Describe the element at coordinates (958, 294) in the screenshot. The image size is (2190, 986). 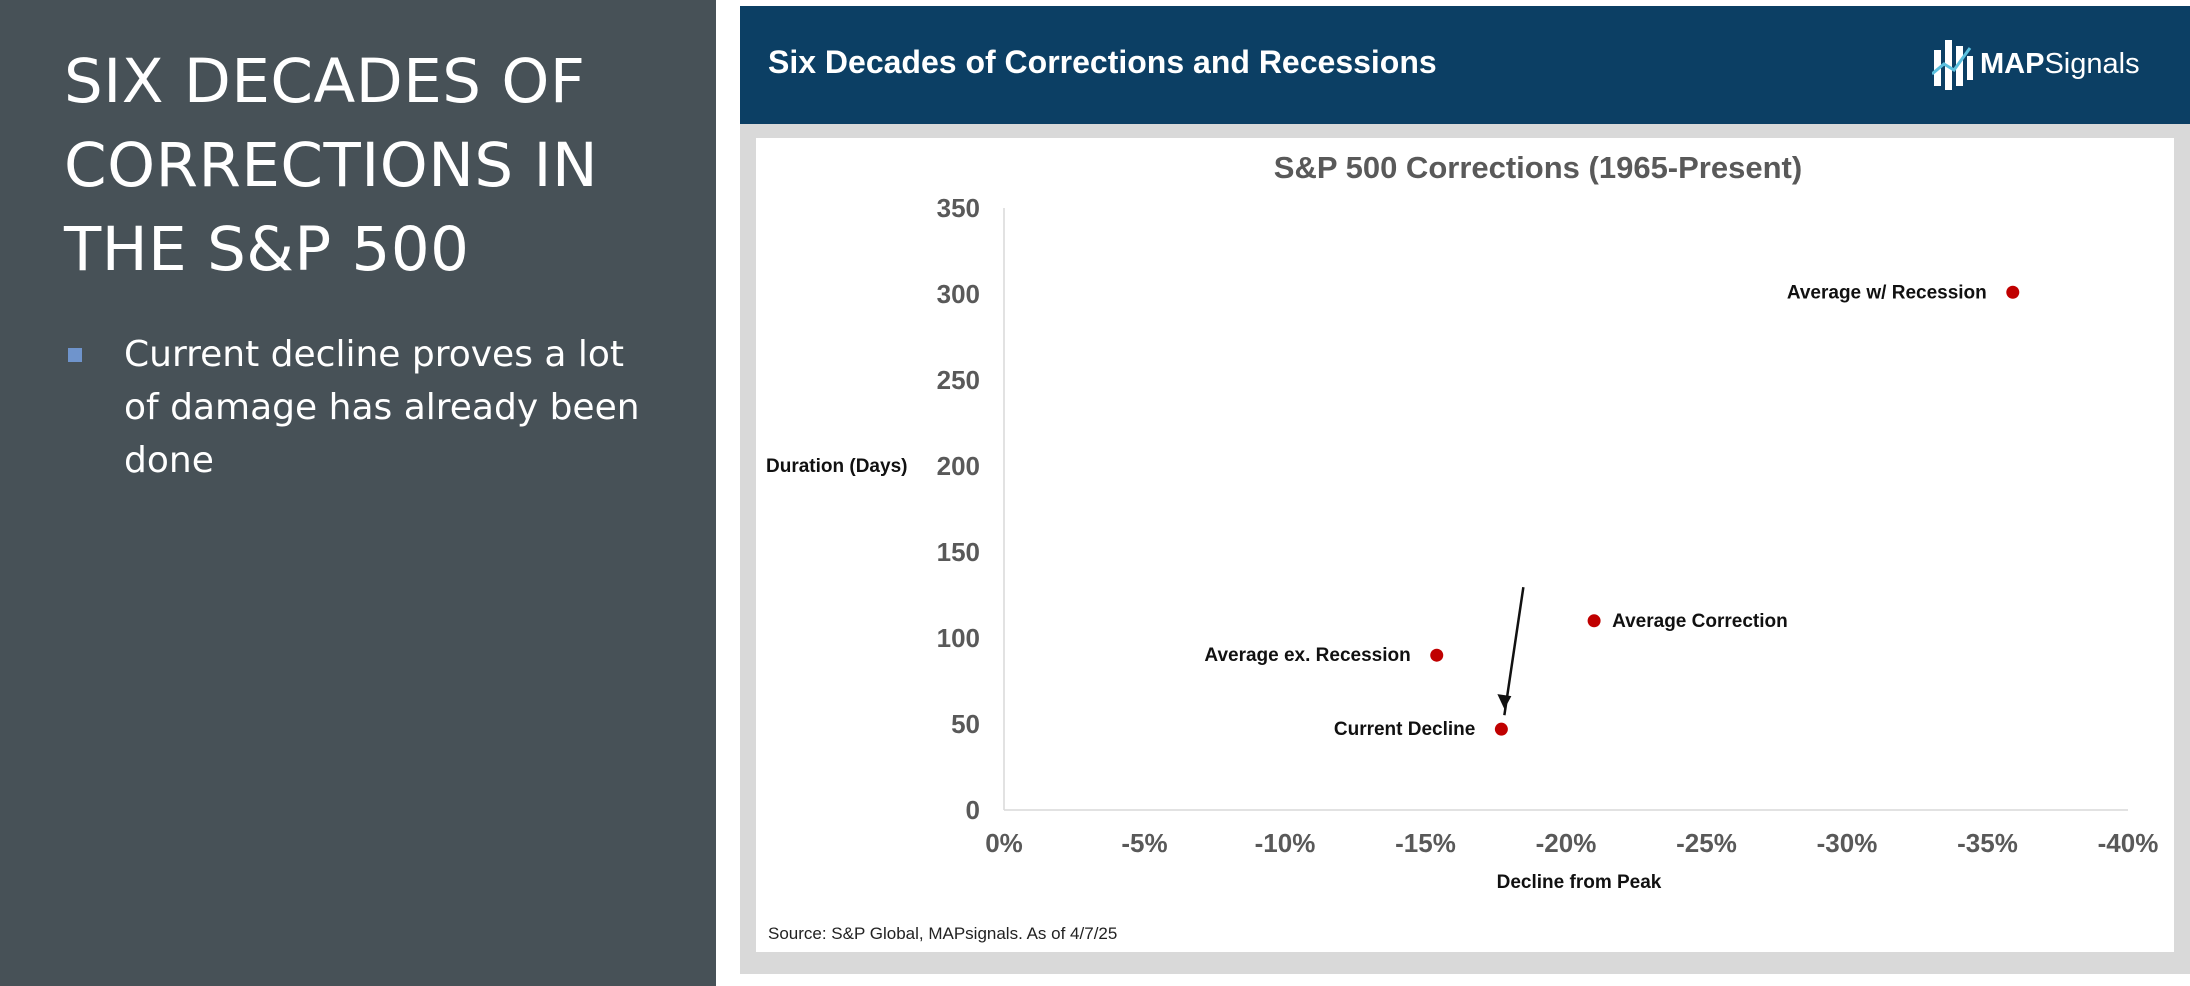
I see `y-tick-label: 300` at that location.